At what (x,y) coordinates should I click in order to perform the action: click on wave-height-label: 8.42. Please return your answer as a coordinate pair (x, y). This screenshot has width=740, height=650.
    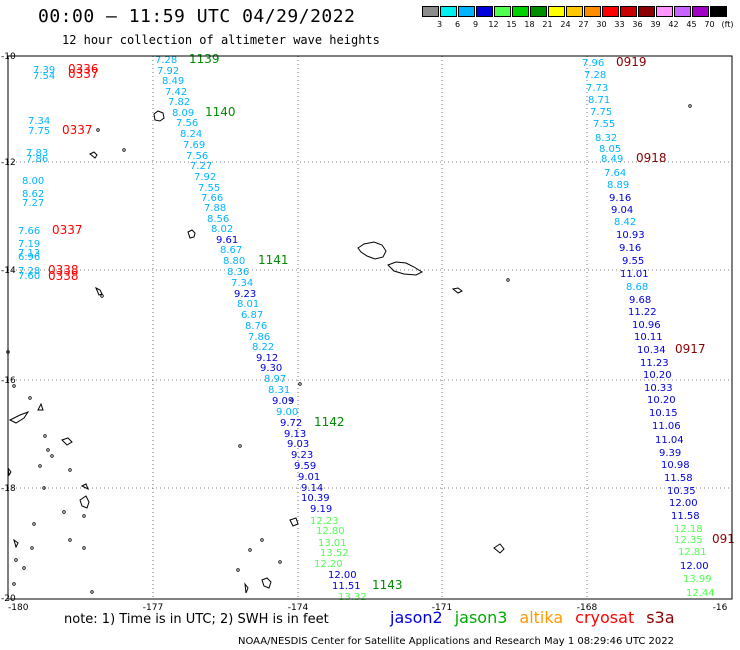
    Looking at the image, I should click on (625, 222).